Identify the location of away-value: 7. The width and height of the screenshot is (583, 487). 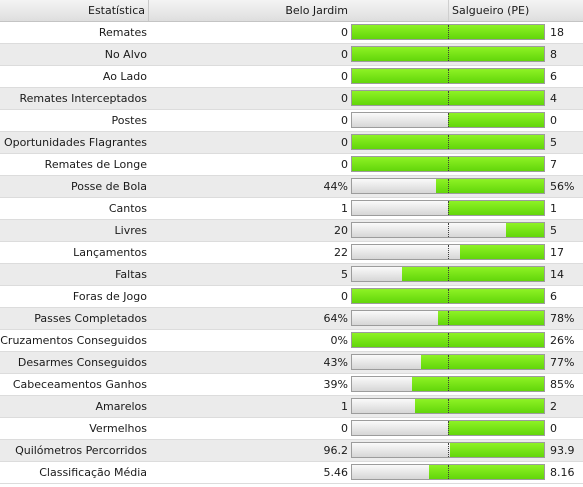
(553, 164).